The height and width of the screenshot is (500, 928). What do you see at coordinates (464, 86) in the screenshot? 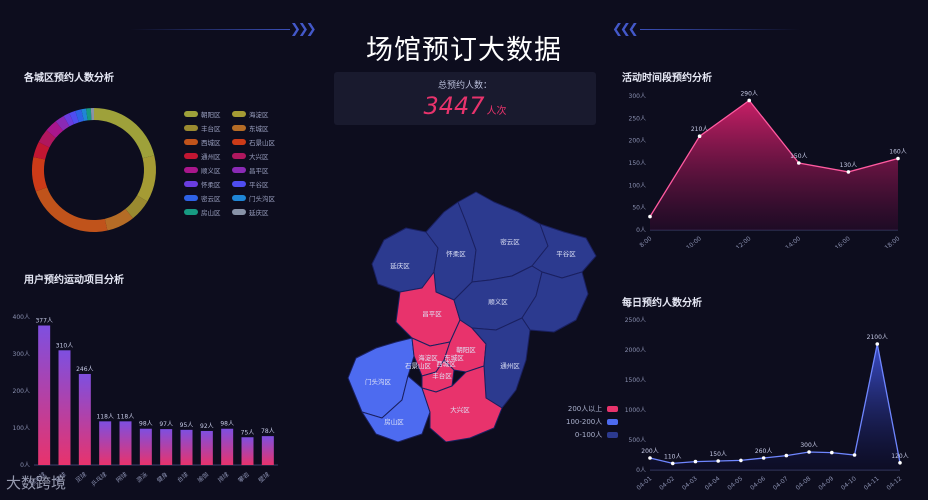
I see `total-label: 总预约人数：` at bounding box center [464, 86].